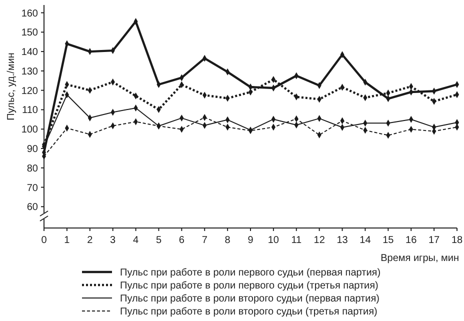 The width and height of the screenshot is (464, 321). I want to click on x-tick-label: 8, so click(227, 240).